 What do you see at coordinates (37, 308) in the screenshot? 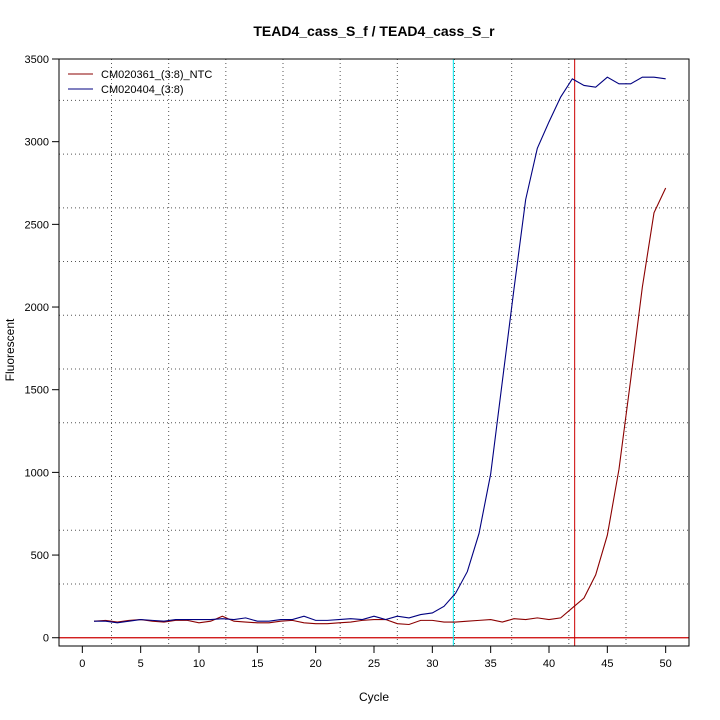
I see `y-tick-label: 2000` at bounding box center [37, 308].